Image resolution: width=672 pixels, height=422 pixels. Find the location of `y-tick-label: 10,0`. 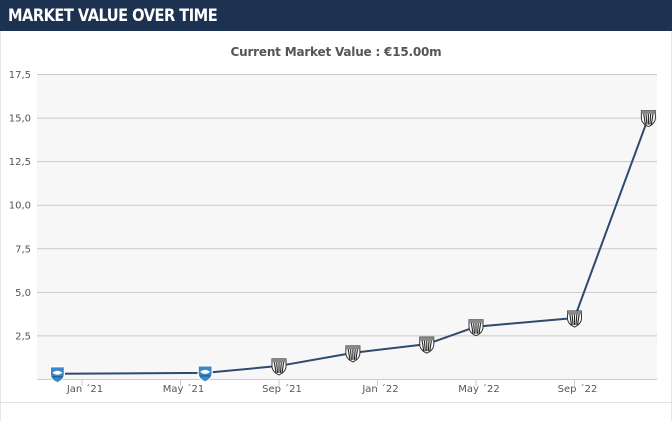

y-tick-label: 10,0 is located at coordinates (20, 206).